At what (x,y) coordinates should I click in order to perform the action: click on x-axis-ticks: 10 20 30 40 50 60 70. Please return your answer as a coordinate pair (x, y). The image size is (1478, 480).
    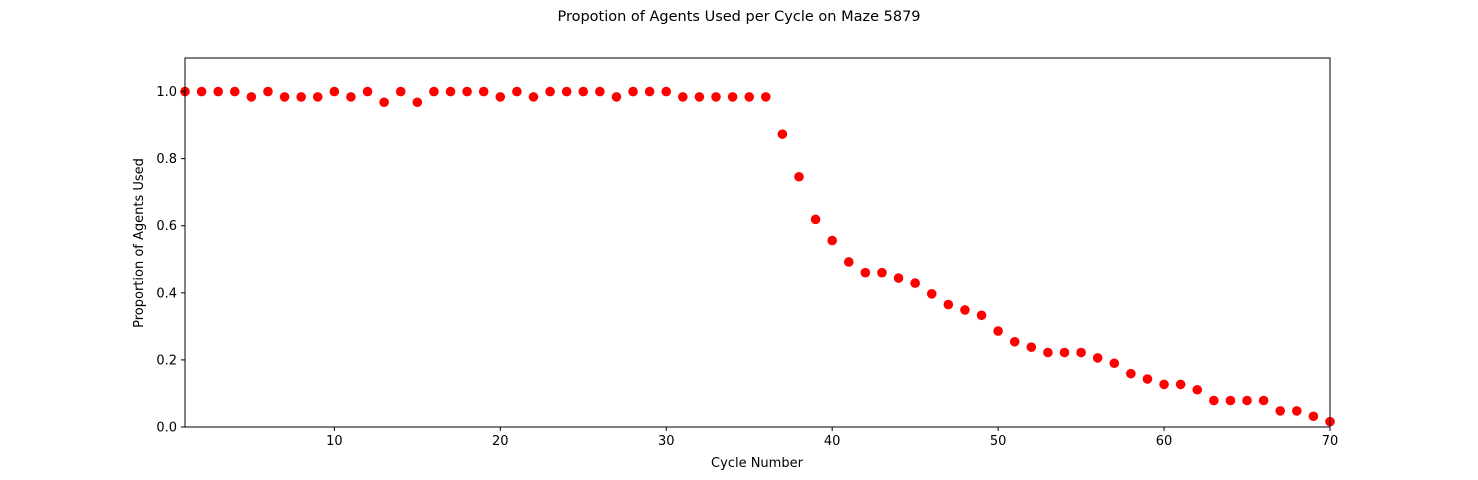
    Looking at the image, I should click on (832, 438).